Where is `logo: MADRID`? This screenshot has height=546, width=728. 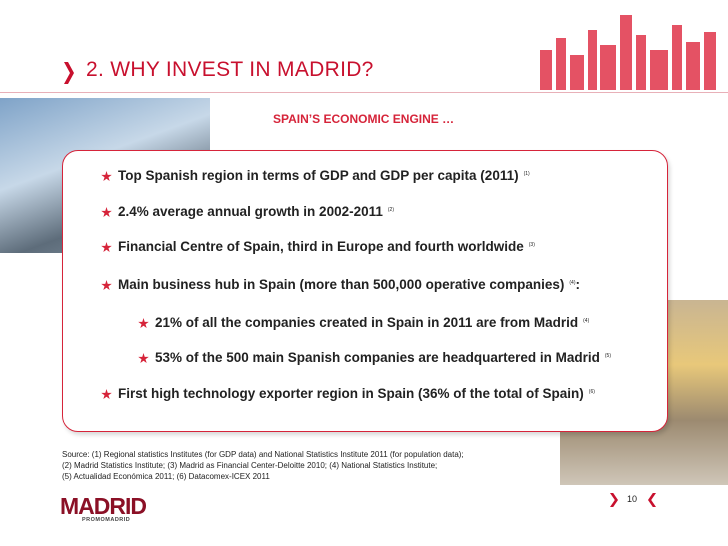 logo: MADRID is located at coordinates (103, 506).